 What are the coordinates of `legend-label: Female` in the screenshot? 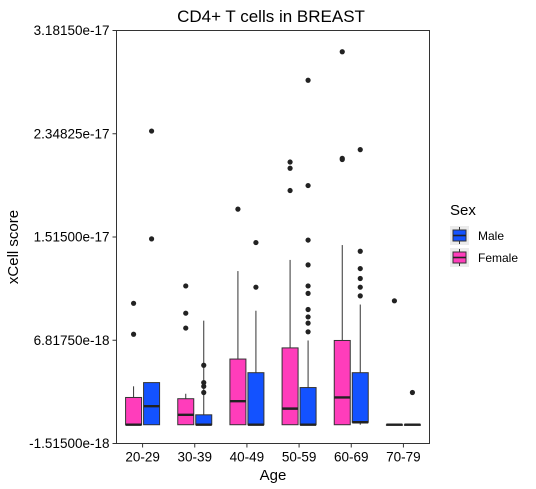 It's located at (498, 258).